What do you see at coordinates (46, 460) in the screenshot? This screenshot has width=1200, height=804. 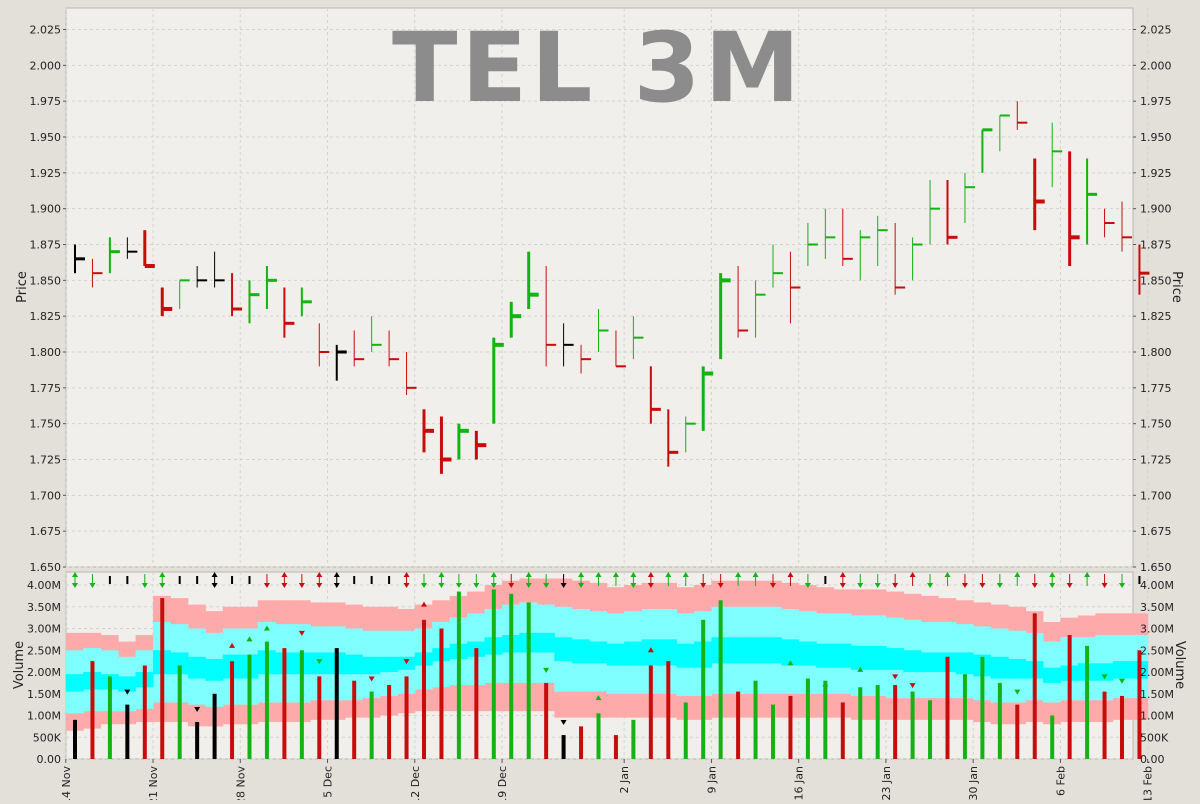 I see `price-tick-left: 1.725` at bounding box center [46, 460].